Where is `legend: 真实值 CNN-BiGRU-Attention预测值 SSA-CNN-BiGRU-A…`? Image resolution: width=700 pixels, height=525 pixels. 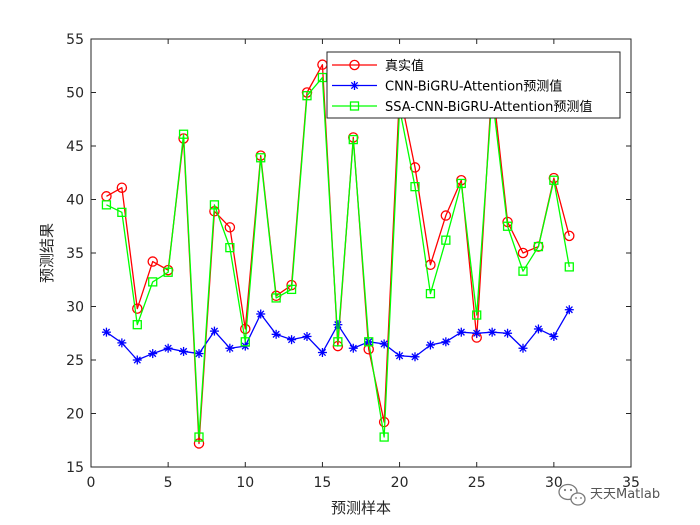
legend: 真实值 CNN-BiGRU-Attention预测值 SSA-CNN-BiGRU-A… is located at coordinates (473, 85).